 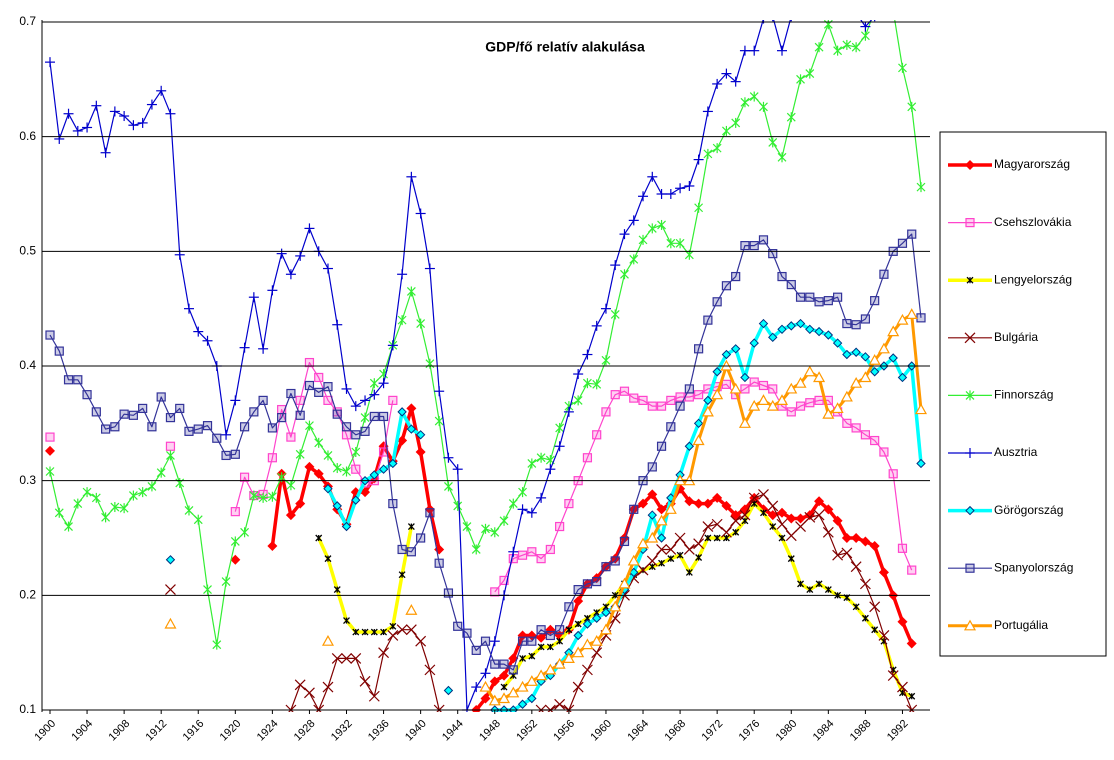 I want to click on y-tick-label: 0.1, so click(x=27, y=709).